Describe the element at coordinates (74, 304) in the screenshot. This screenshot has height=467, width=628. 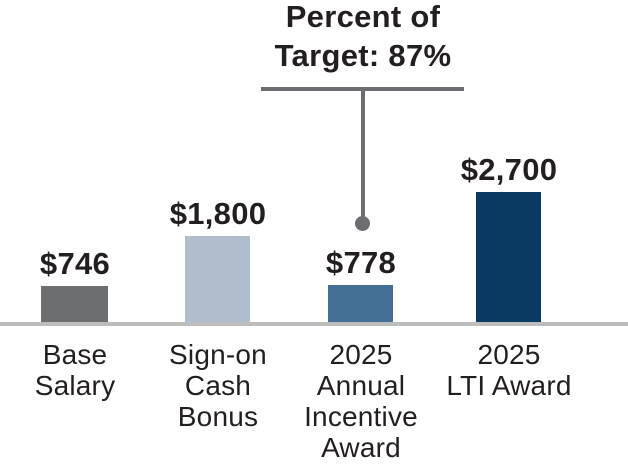
I see `bar-base-salary` at that location.